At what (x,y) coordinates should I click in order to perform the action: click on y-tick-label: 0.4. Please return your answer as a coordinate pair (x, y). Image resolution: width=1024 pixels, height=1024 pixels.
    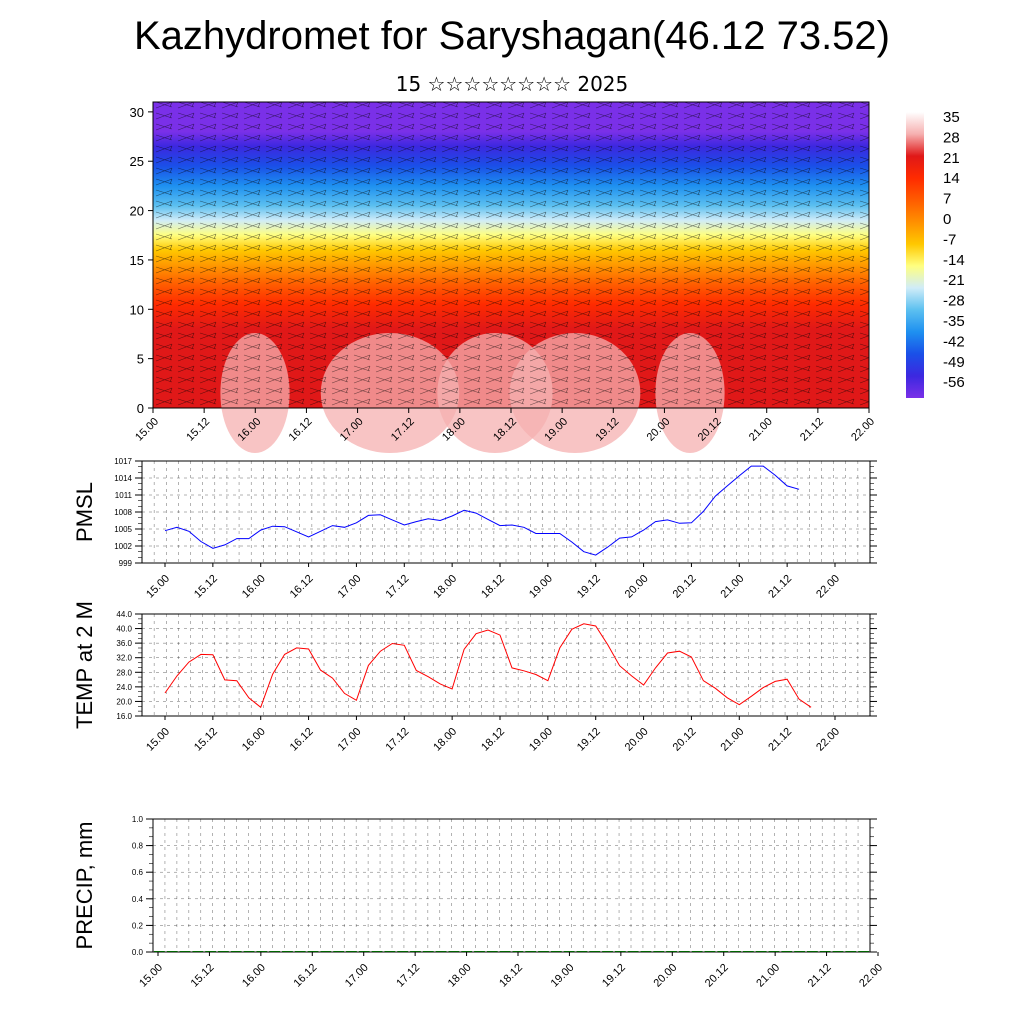
    Looking at the image, I should click on (138, 899).